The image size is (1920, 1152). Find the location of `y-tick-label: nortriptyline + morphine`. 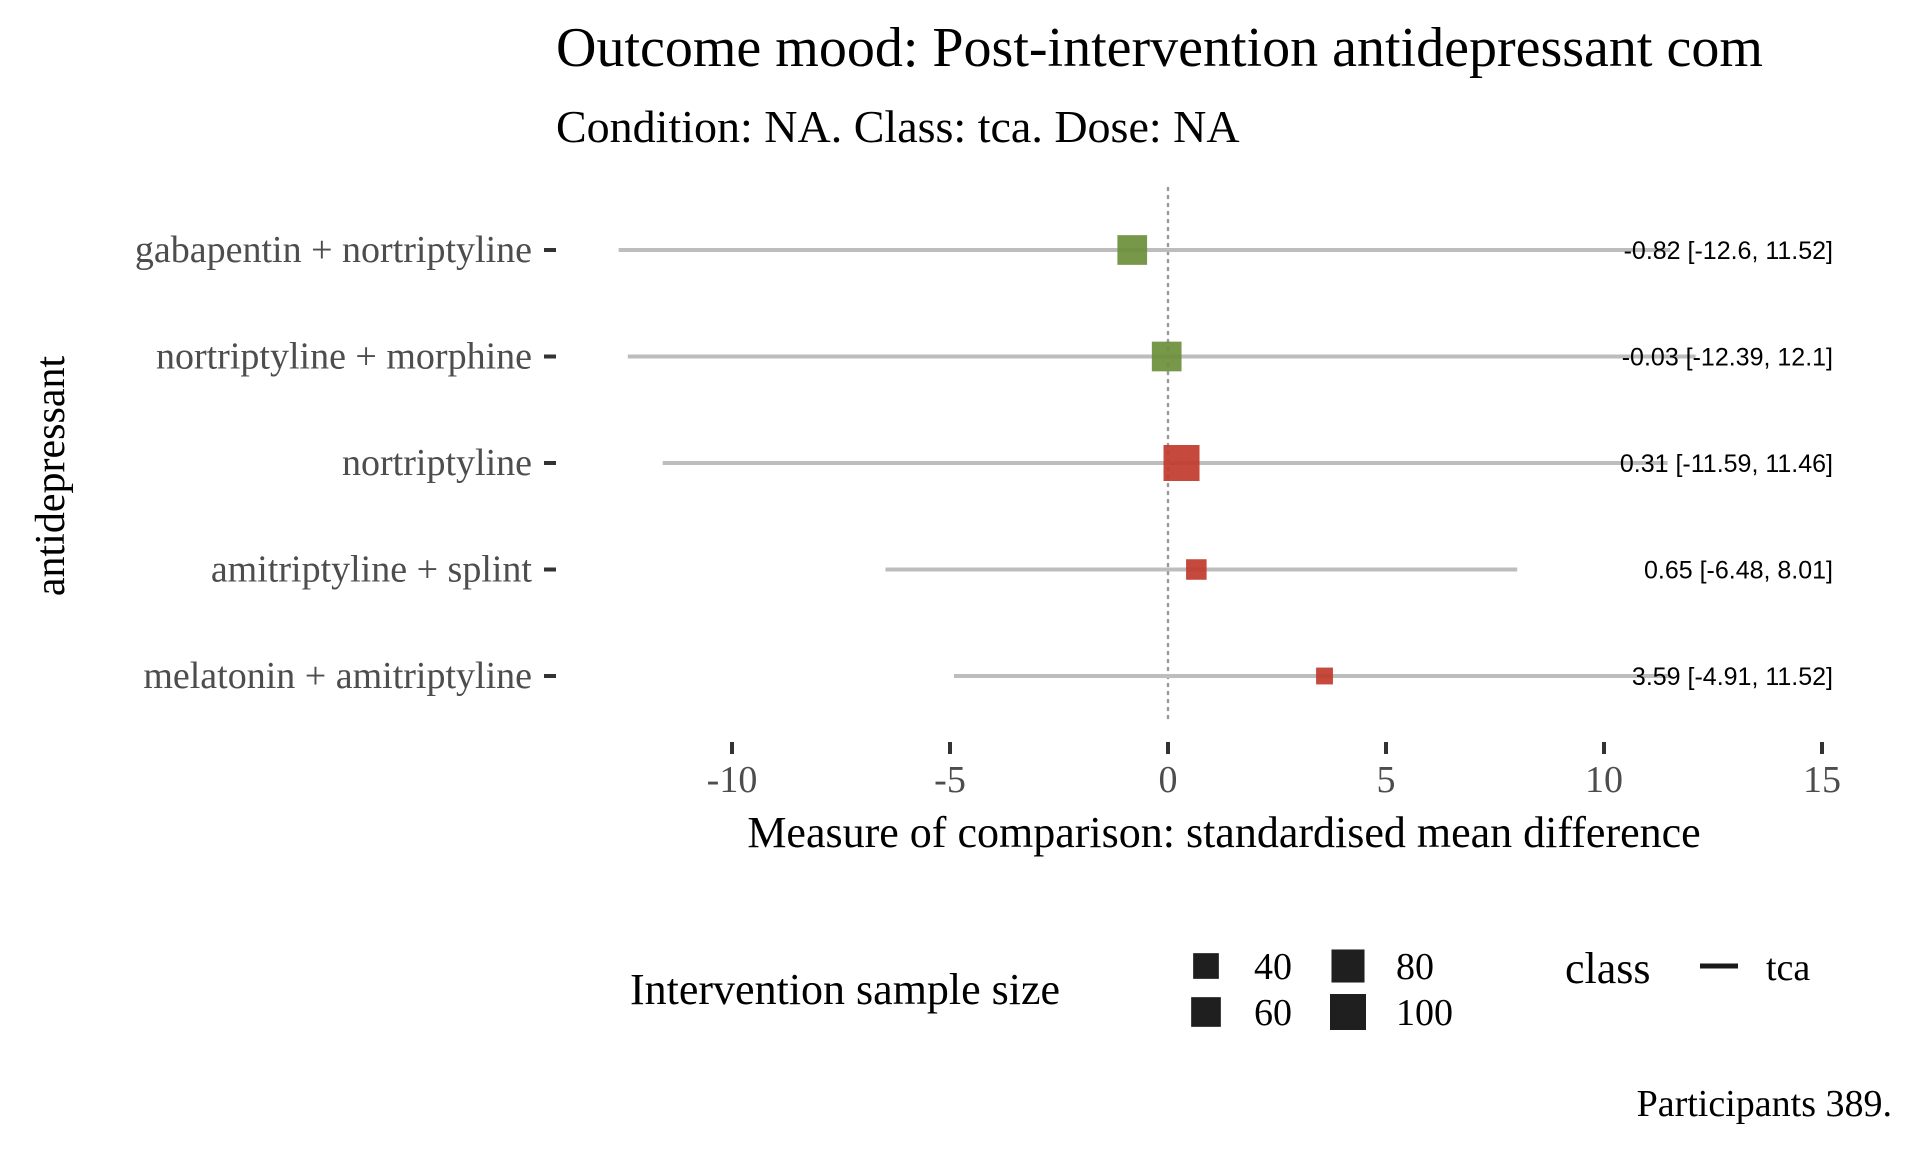

y-tick-label: nortriptyline + morphine is located at coordinates (344, 357).